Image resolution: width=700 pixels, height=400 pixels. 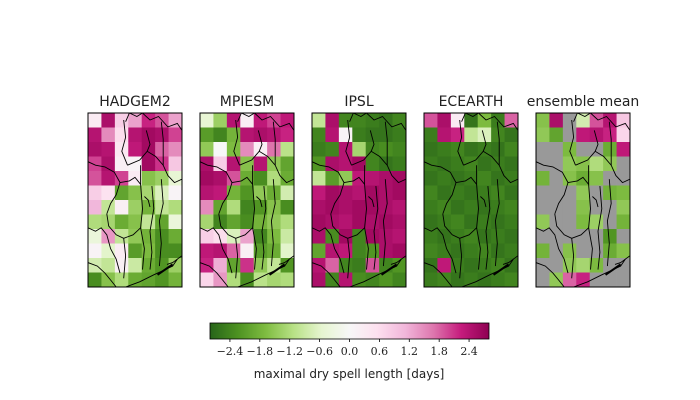 I want to click on panel-title: MPIESM, so click(x=247, y=102).